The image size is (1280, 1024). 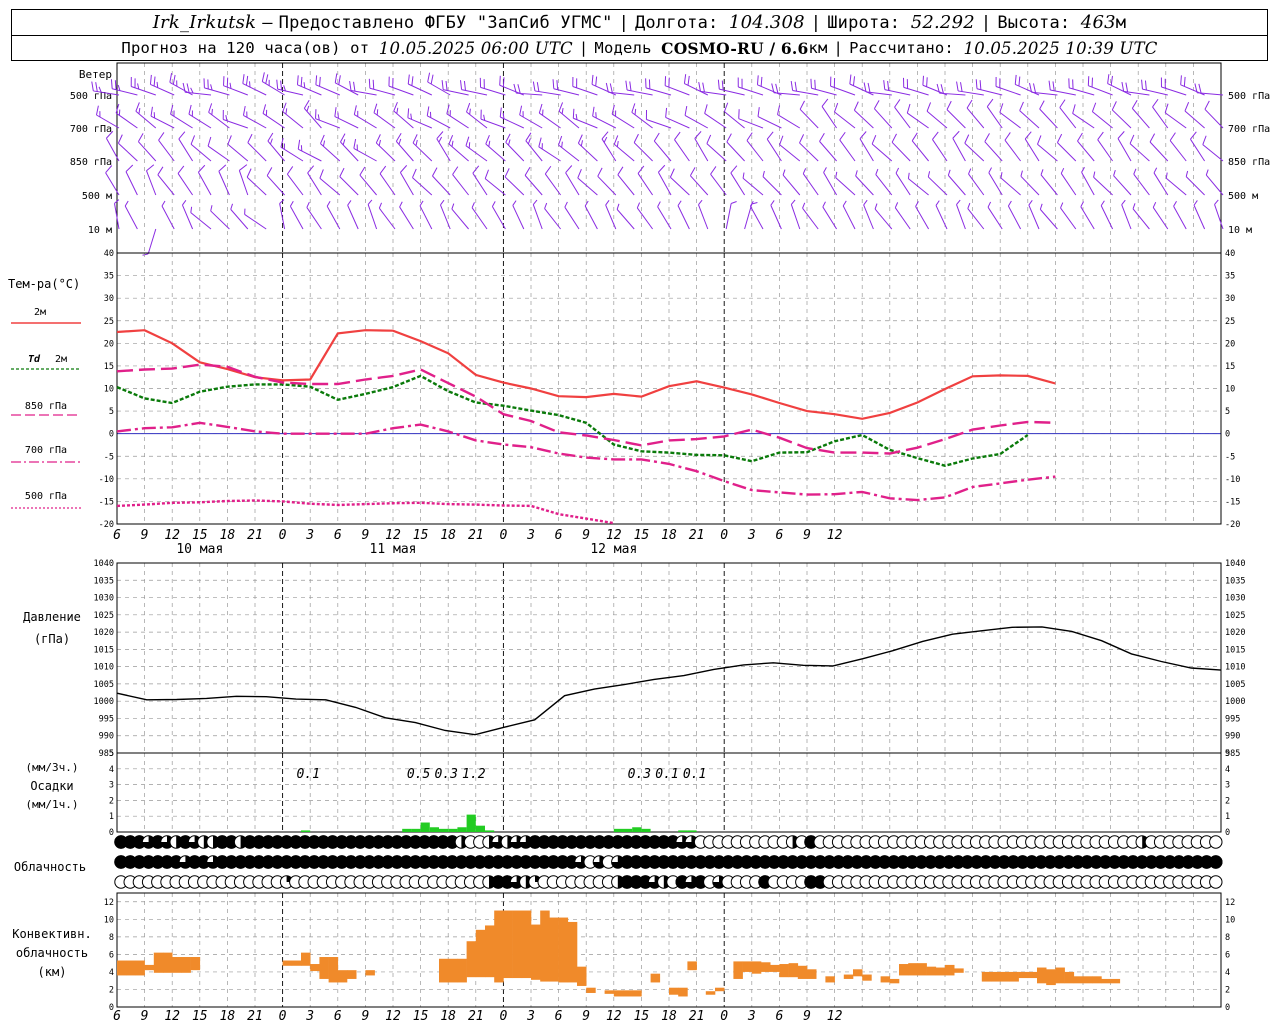 What do you see at coordinates (145, 535) in the screenshot?
I see `temp-time-label: 9` at bounding box center [145, 535].